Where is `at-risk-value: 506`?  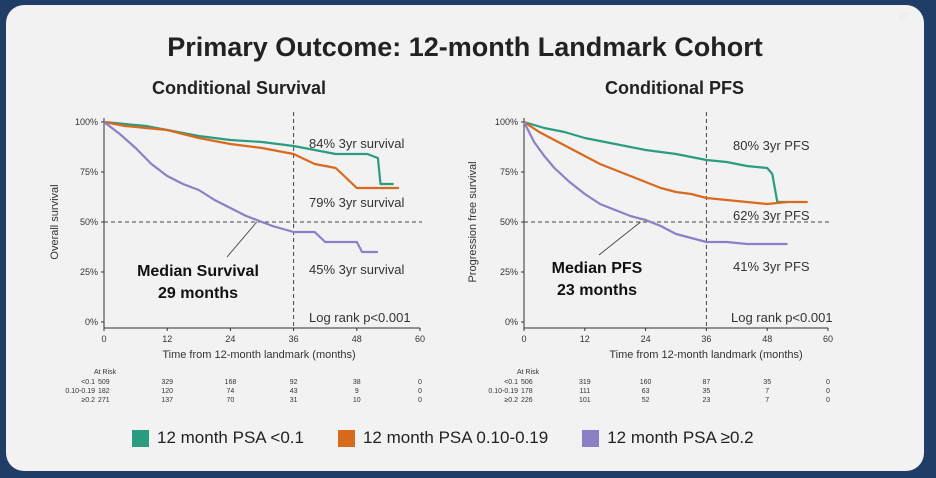 at-risk-value: 506 is located at coordinates (527, 382).